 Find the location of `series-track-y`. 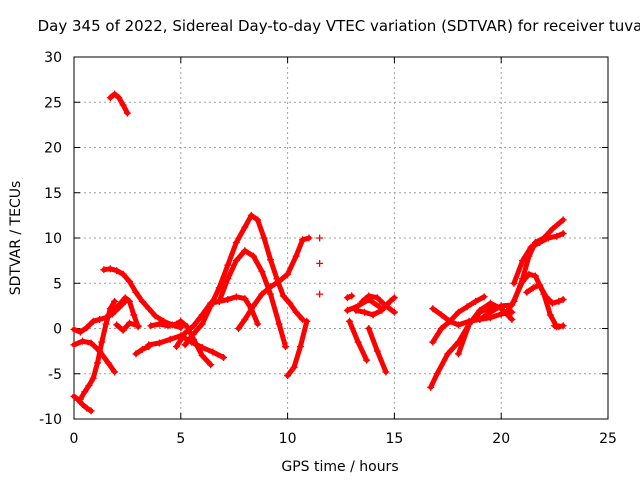

series-track-y is located at coordinates (377, 350).